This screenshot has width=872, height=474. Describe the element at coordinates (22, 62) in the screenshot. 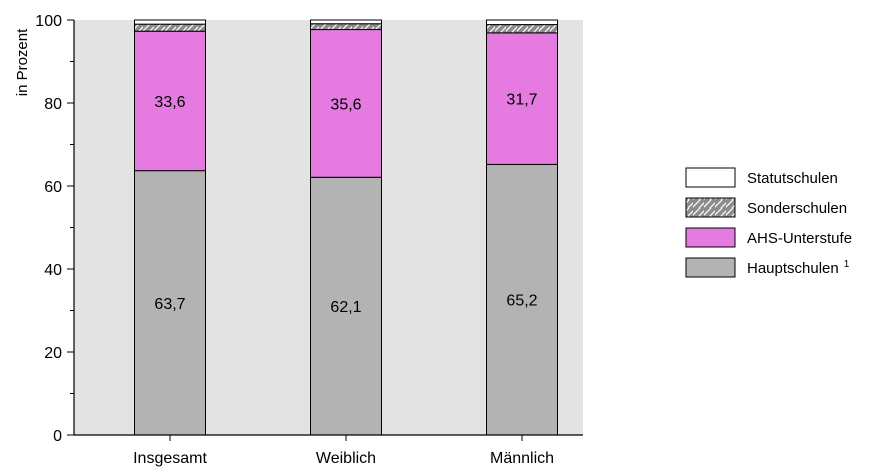

I see `y-axis-title: in Prozent` at that location.